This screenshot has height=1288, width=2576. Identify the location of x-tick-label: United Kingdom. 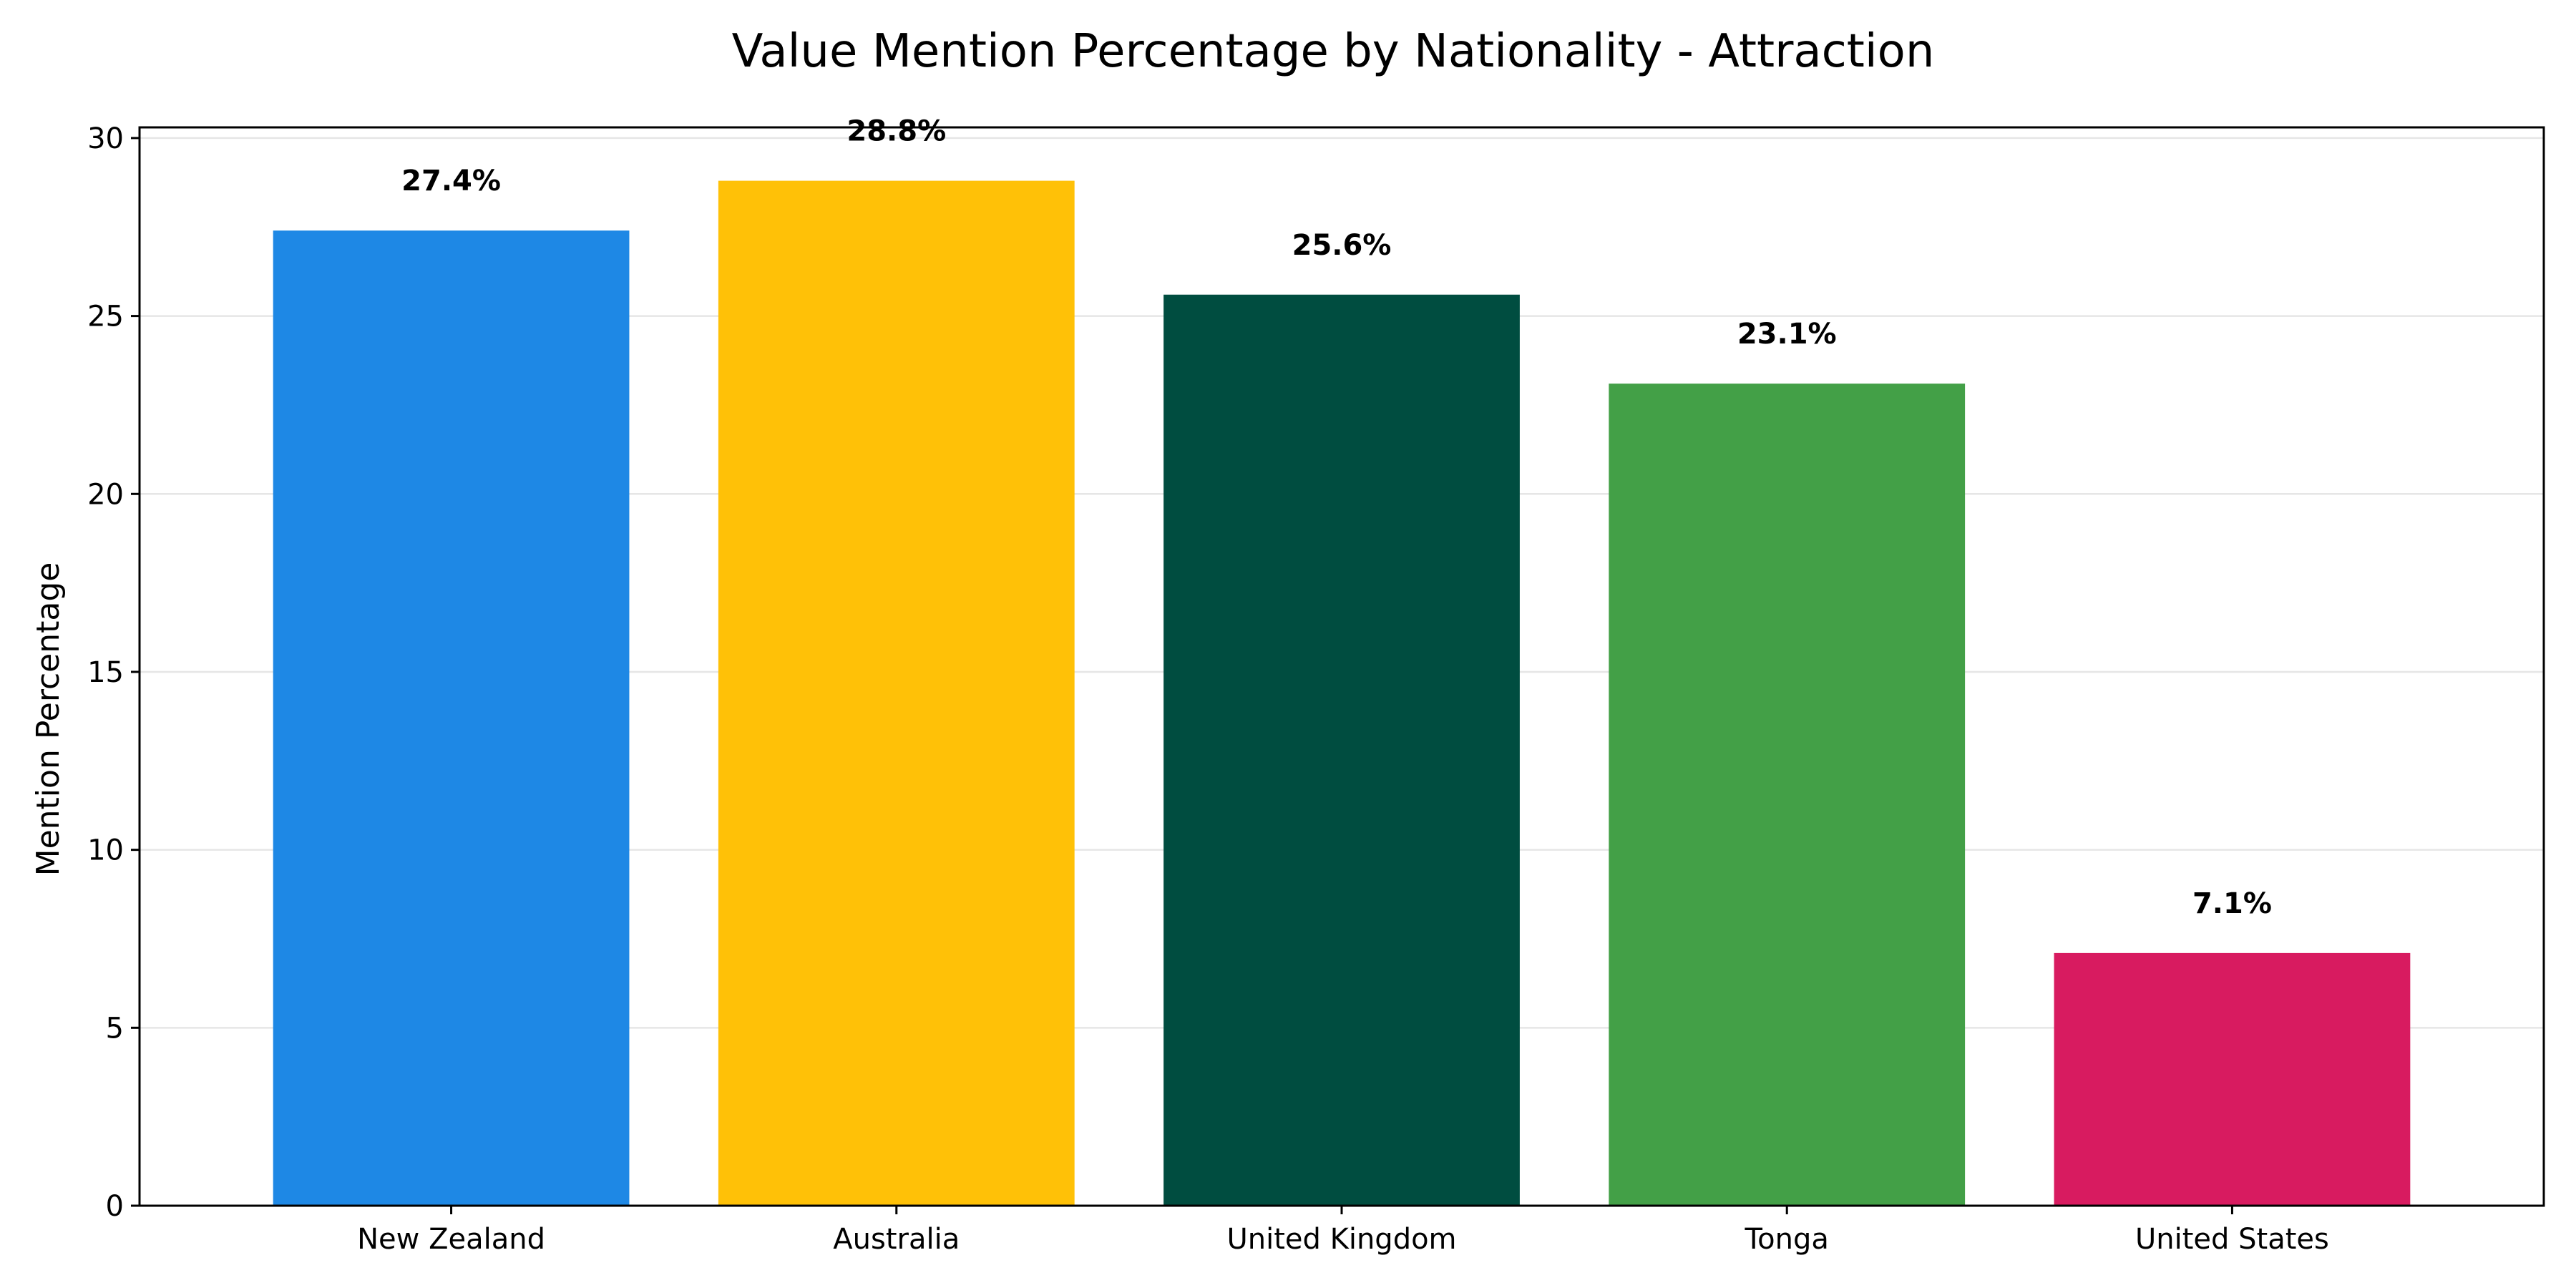
(1341, 1239).